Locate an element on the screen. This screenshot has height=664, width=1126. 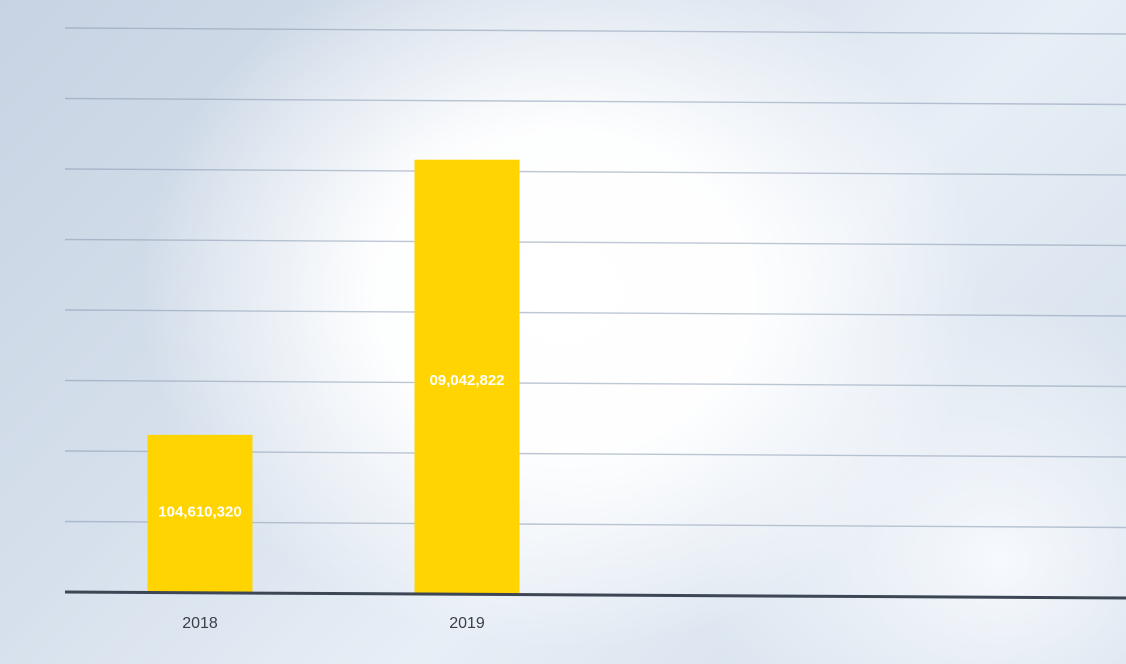
x-tick-2019: 2019 is located at coordinates (467, 623).